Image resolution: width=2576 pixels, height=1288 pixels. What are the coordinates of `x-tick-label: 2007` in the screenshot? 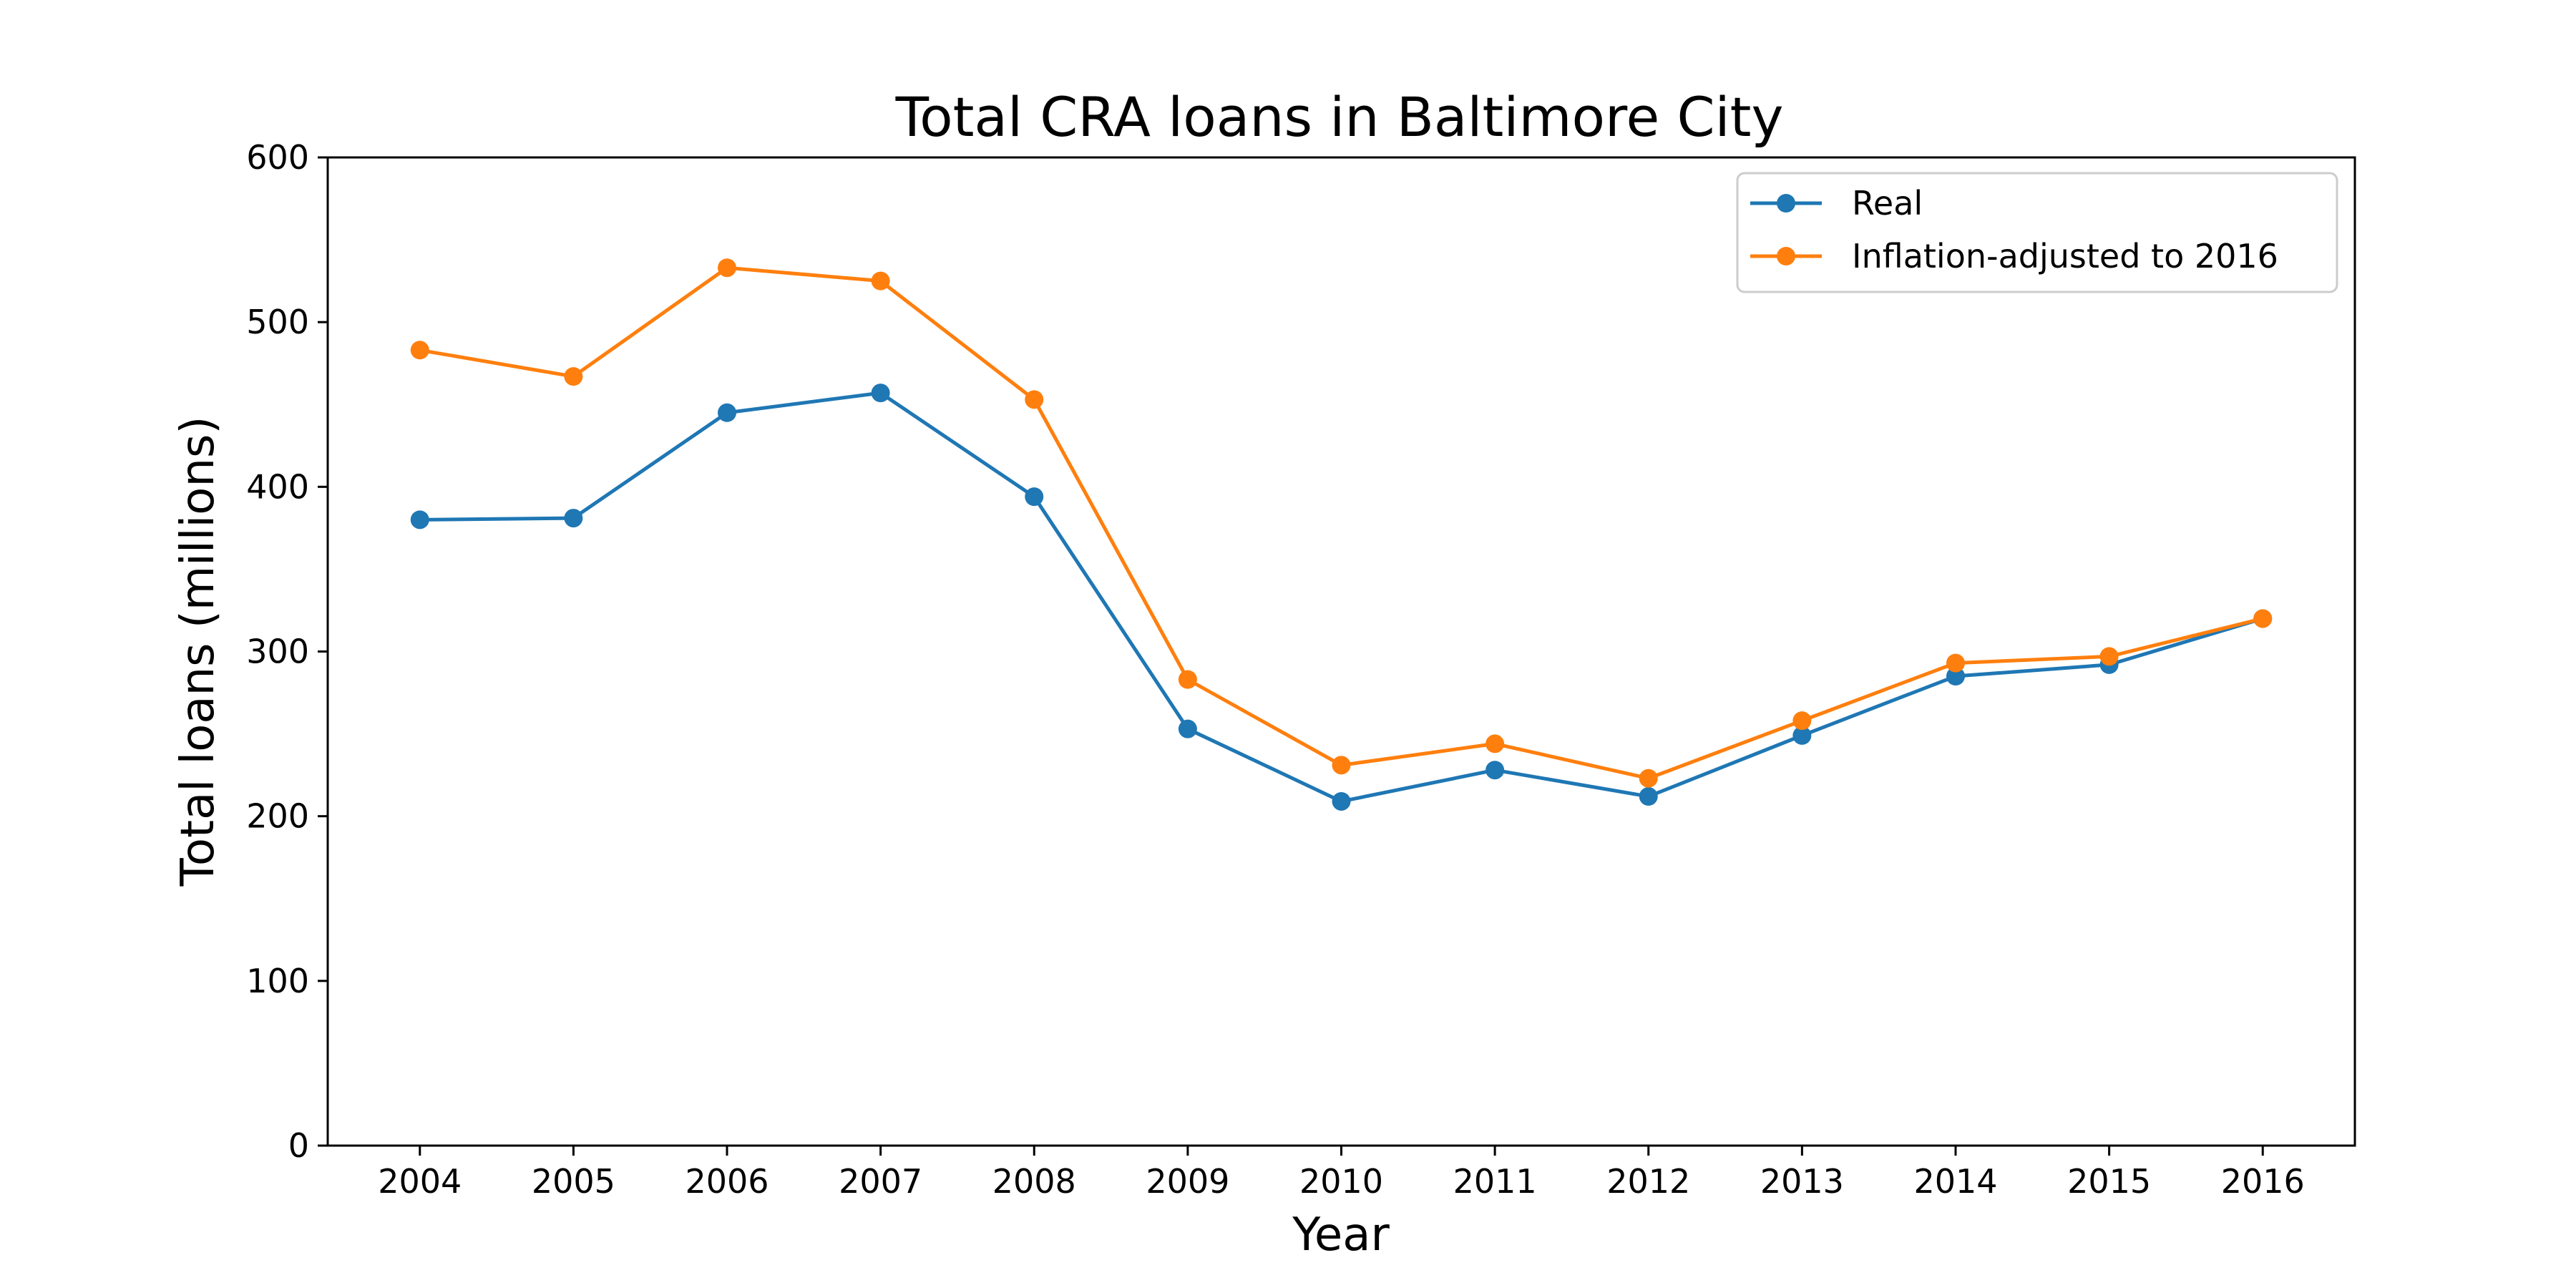 It's located at (880, 1181).